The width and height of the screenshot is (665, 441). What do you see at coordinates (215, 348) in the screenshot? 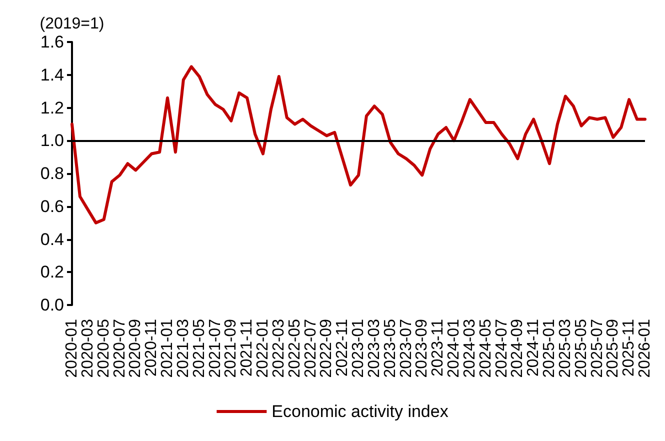
I see `x-tick-label: 2021-07` at bounding box center [215, 348].